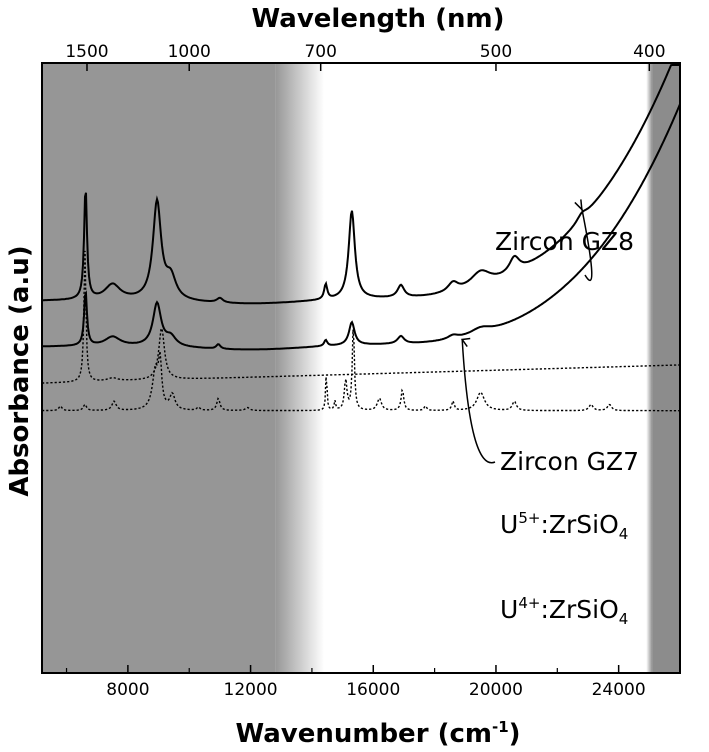  I want to click on top-tick-label: 700, so click(320, 52).